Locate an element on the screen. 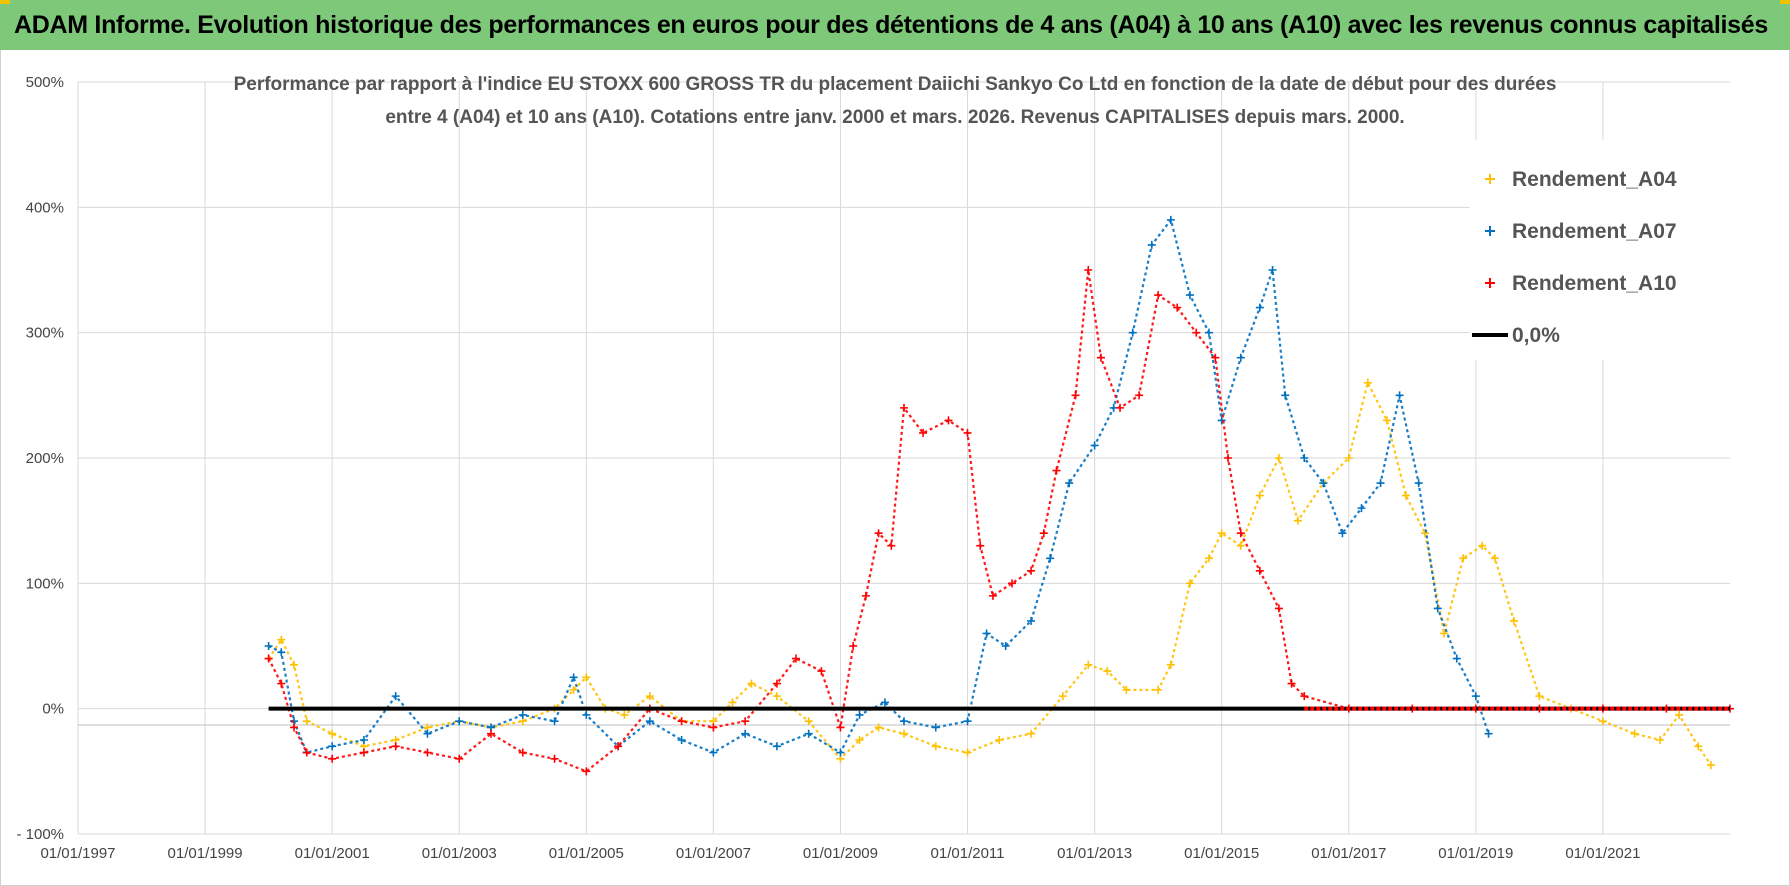 The height and width of the screenshot is (886, 1790). legend-label-zero: 0,0% is located at coordinates (1536, 335).